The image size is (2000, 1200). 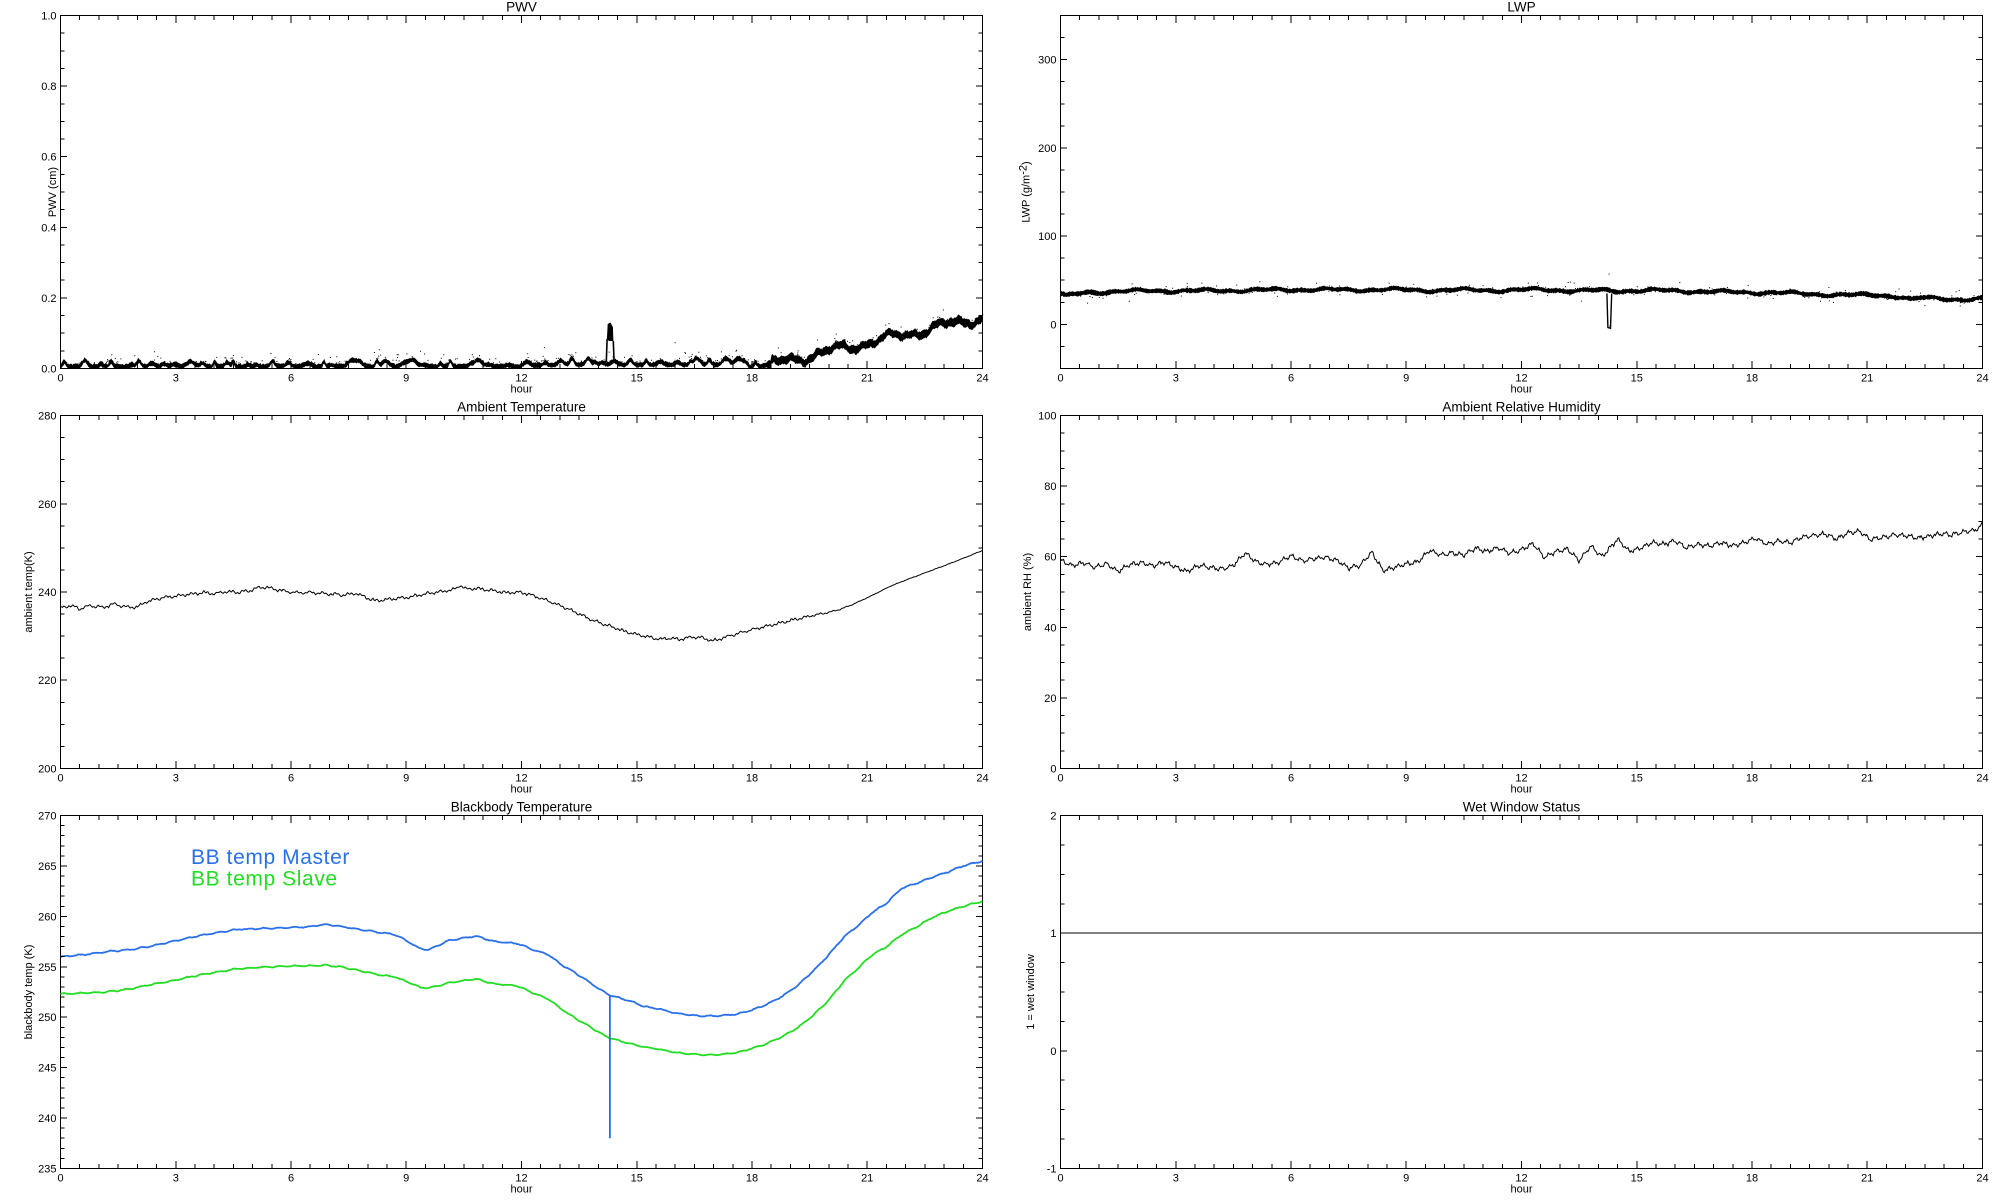 What do you see at coordinates (1050, 487) in the screenshot?
I see `svg-text: 80` at bounding box center [1050, 487].